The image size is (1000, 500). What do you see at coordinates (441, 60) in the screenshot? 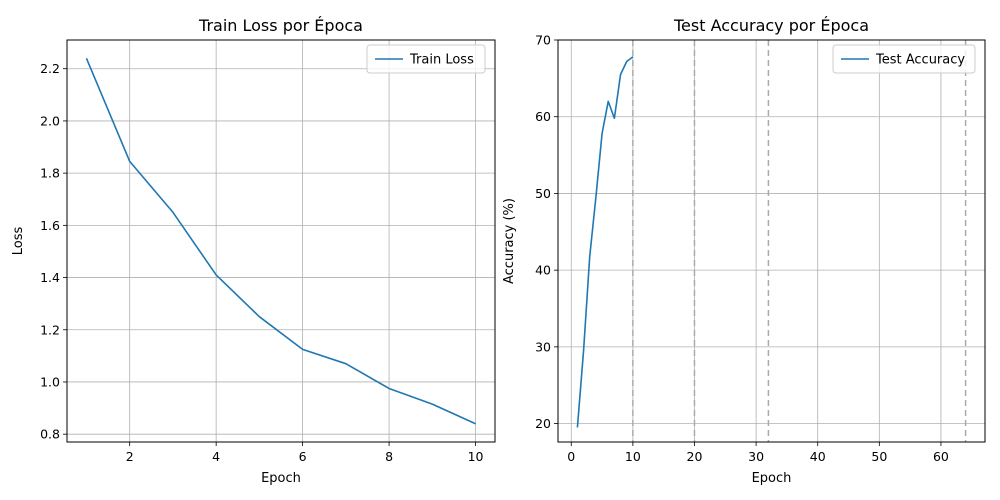
I see `legend-entry-train-loss: Train Loss` at bounding box center [441, 60].